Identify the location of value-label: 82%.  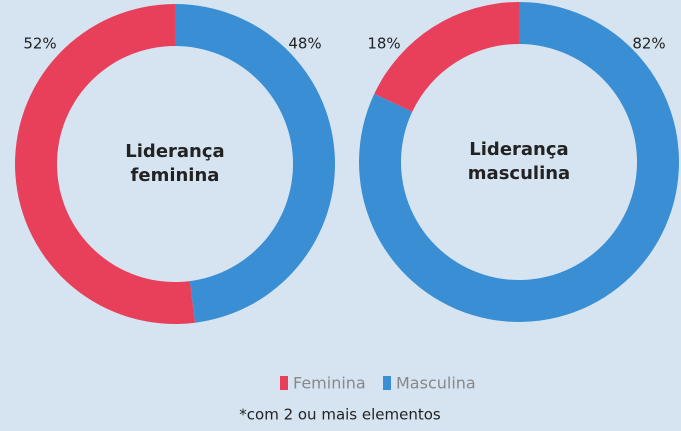
(648, 44).